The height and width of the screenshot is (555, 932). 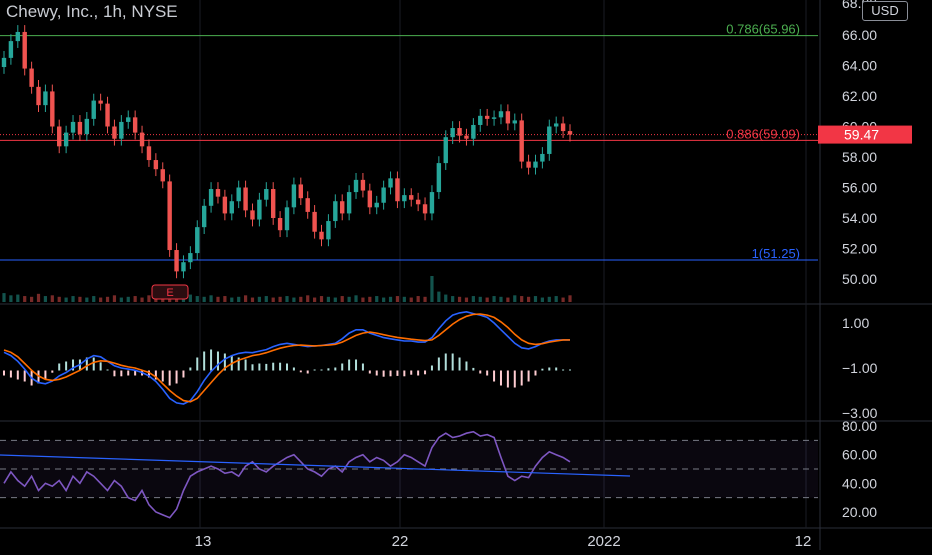 I want to click on macd-series-line, so click(x=286, y=358).